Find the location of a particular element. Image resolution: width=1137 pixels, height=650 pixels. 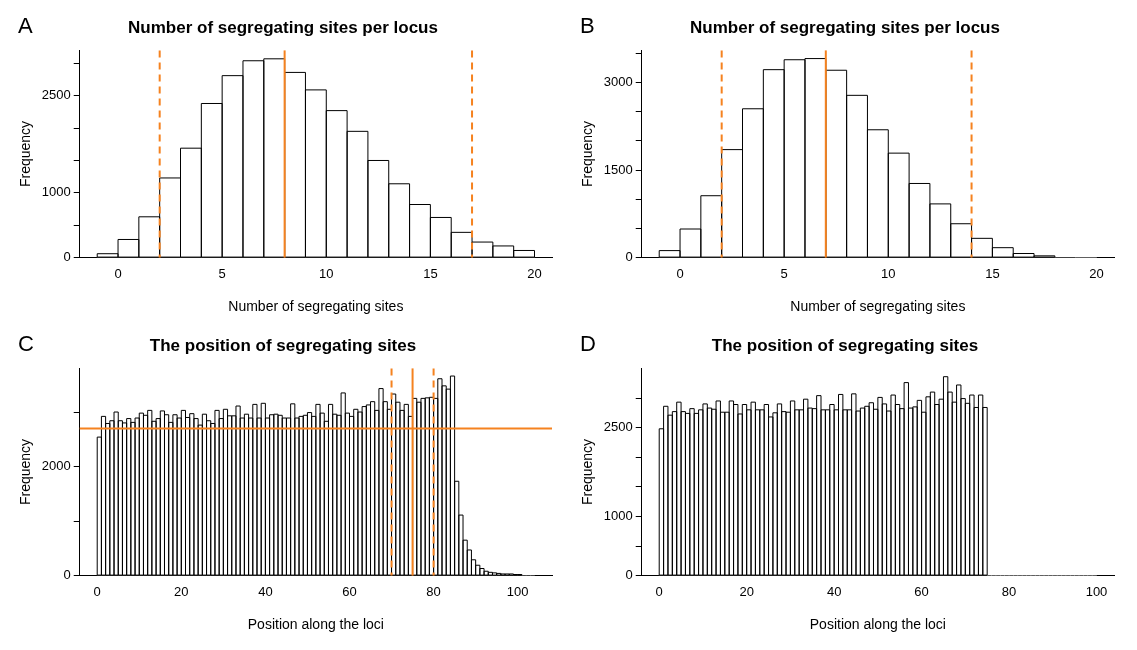

text: C is located at coordinates (26, 344).